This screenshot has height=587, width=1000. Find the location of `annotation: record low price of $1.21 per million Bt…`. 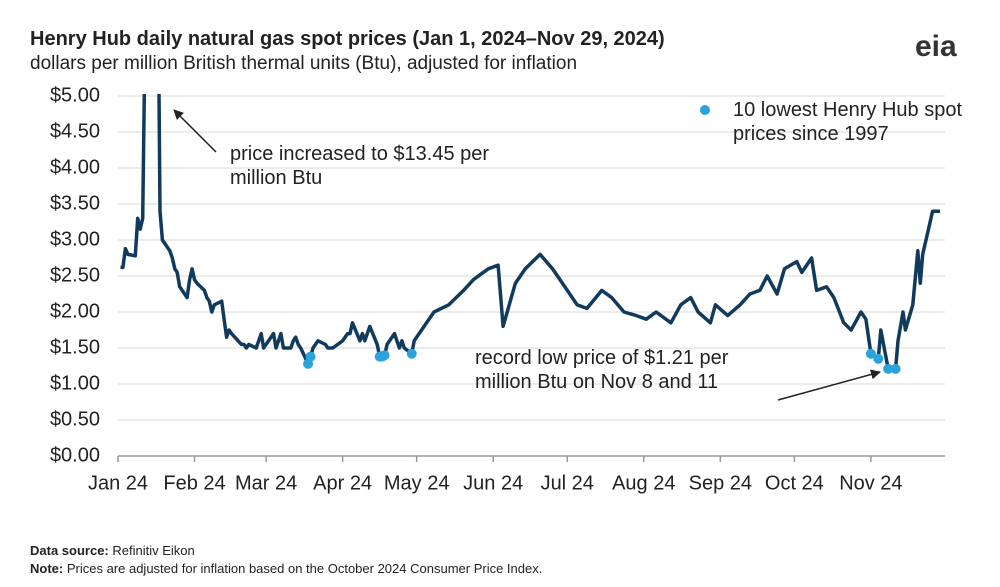

annotation: record low price of $1.21 per million Bt… is located at coordinates (602, 370).